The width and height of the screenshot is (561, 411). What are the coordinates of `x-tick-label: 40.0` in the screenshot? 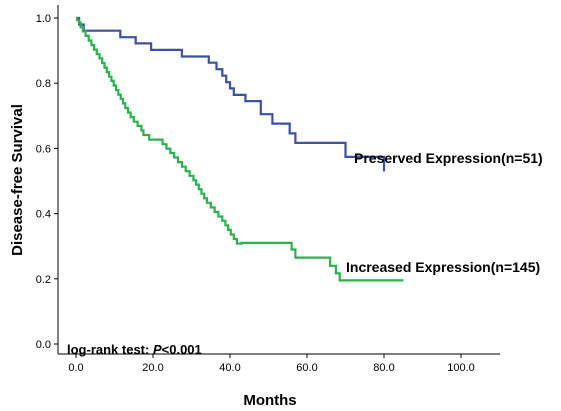 It's located at (229, 368).